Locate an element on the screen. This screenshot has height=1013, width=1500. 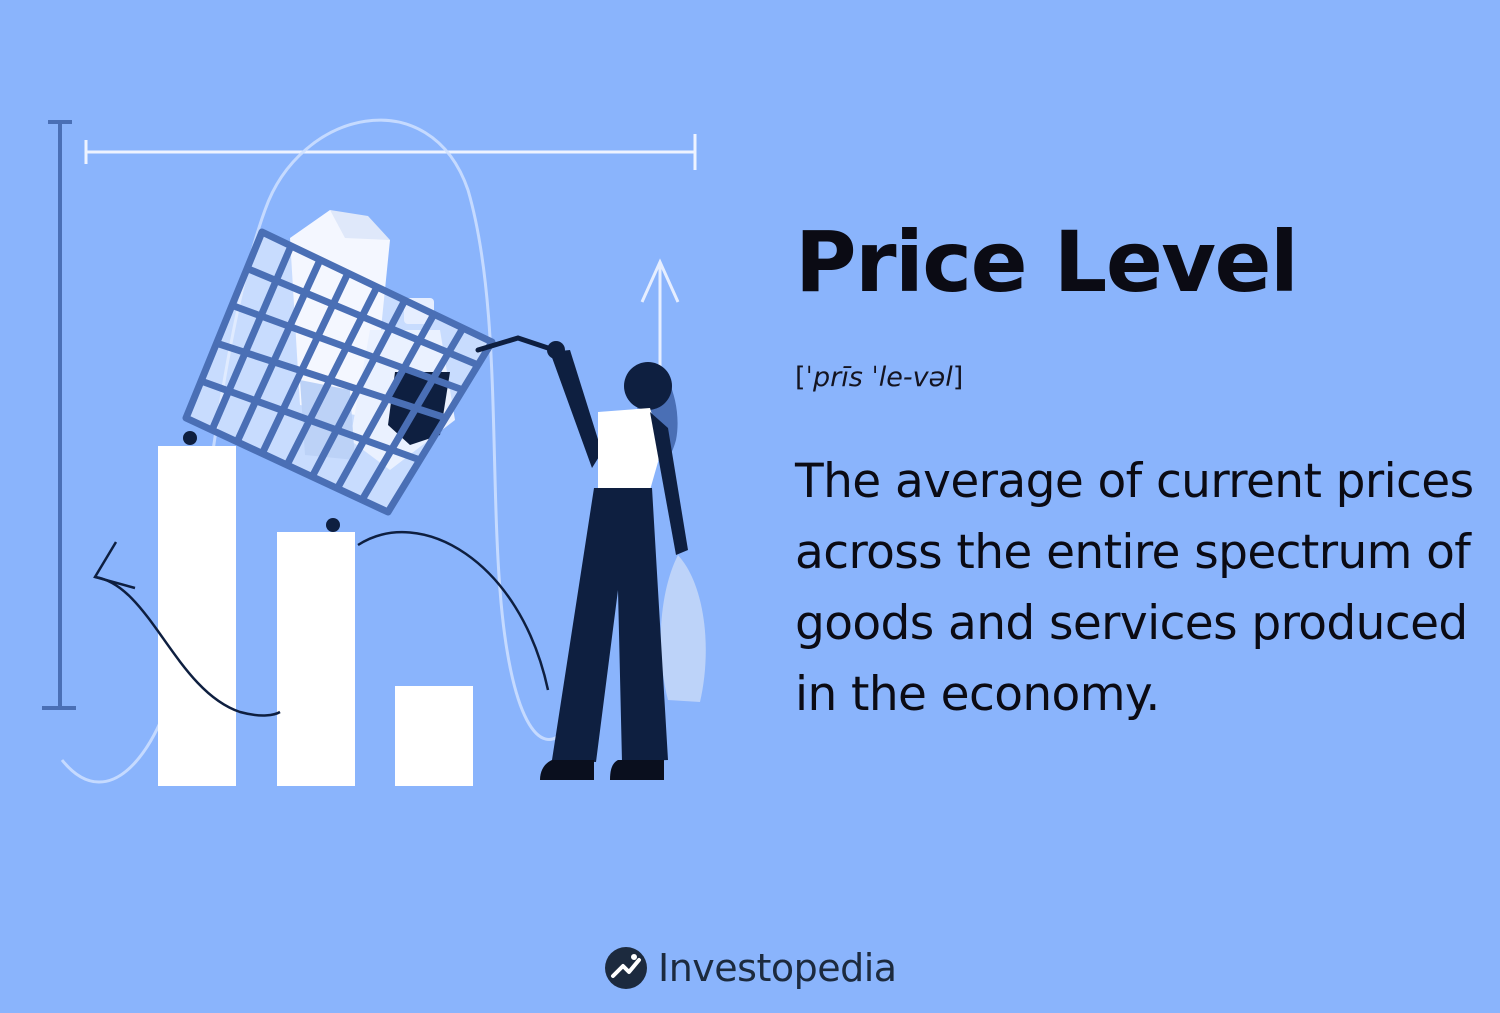
pronunciation: [ˈprīs ˈle-vəl] is located at coordinates (879, 377).